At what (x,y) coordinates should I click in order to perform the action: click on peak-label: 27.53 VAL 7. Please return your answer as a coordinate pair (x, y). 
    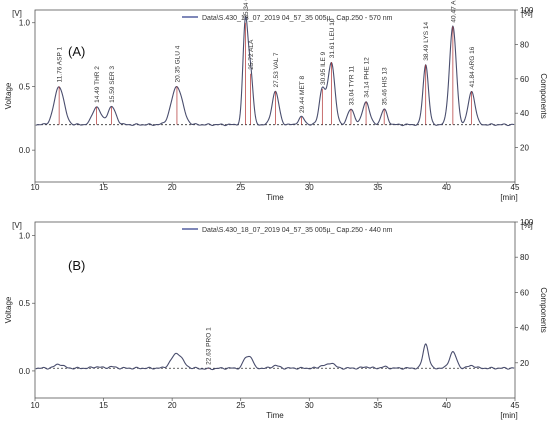
    Looking at the image, I should click on (276, 69).